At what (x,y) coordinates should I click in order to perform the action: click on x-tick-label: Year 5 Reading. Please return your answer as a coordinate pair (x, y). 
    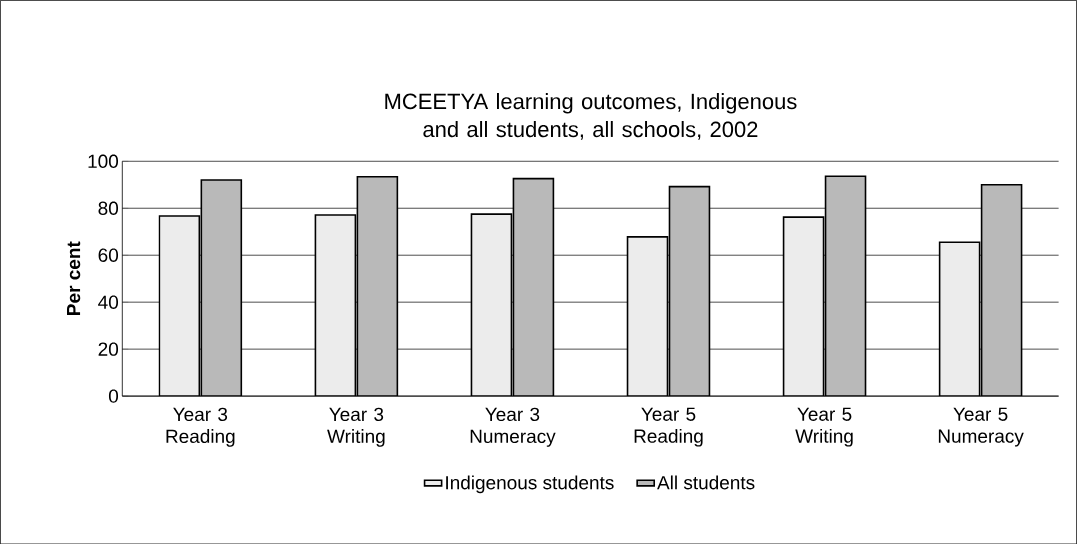
    Looking at the image, I should click on (668, 427).